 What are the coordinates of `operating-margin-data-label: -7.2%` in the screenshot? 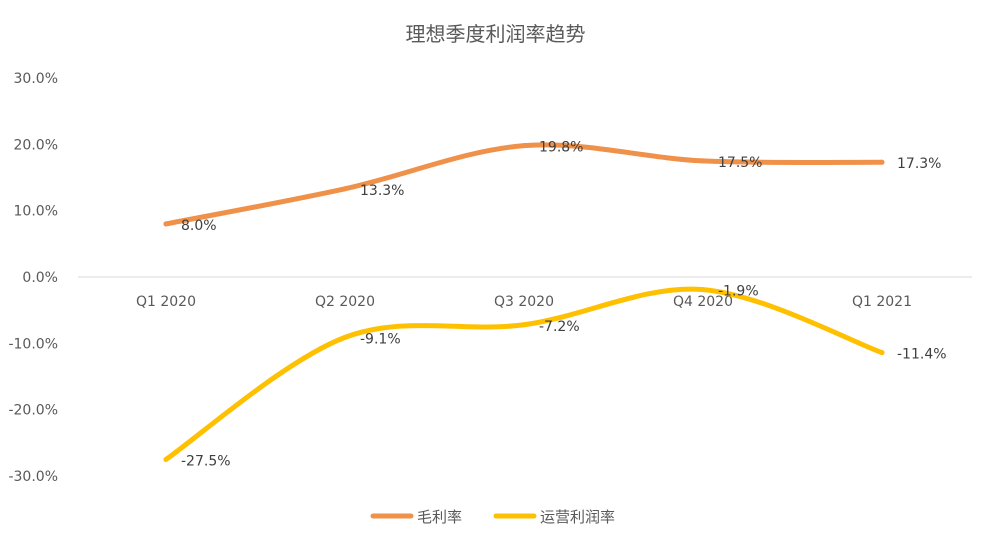 It's located at (559, 327).